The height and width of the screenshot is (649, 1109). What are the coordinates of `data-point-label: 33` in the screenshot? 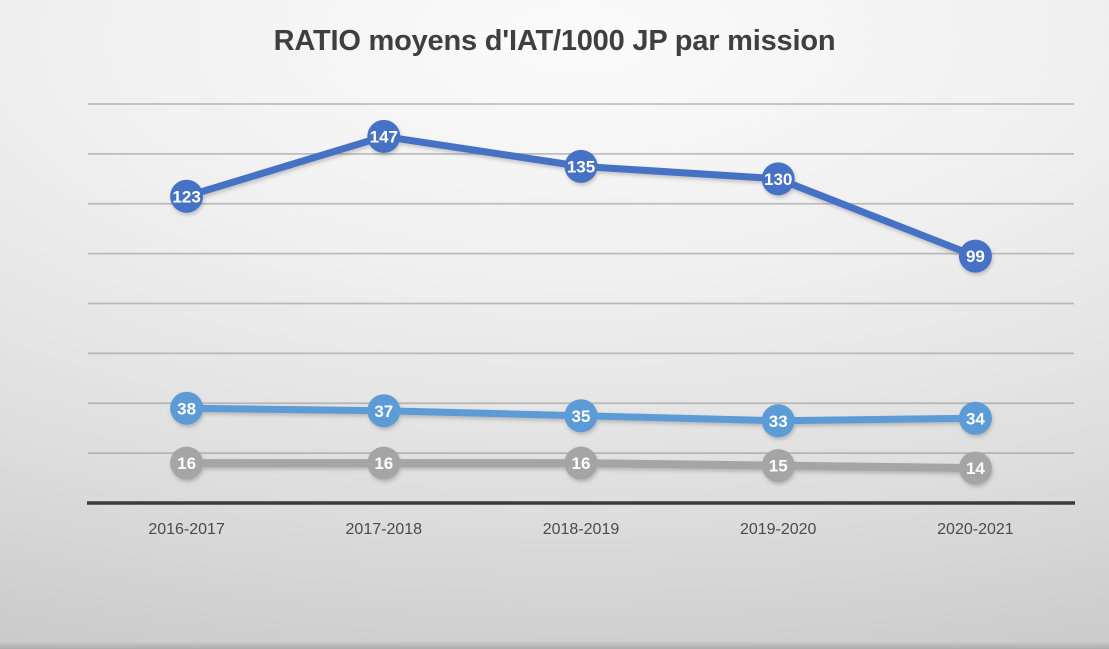 It's located at (778, 421).